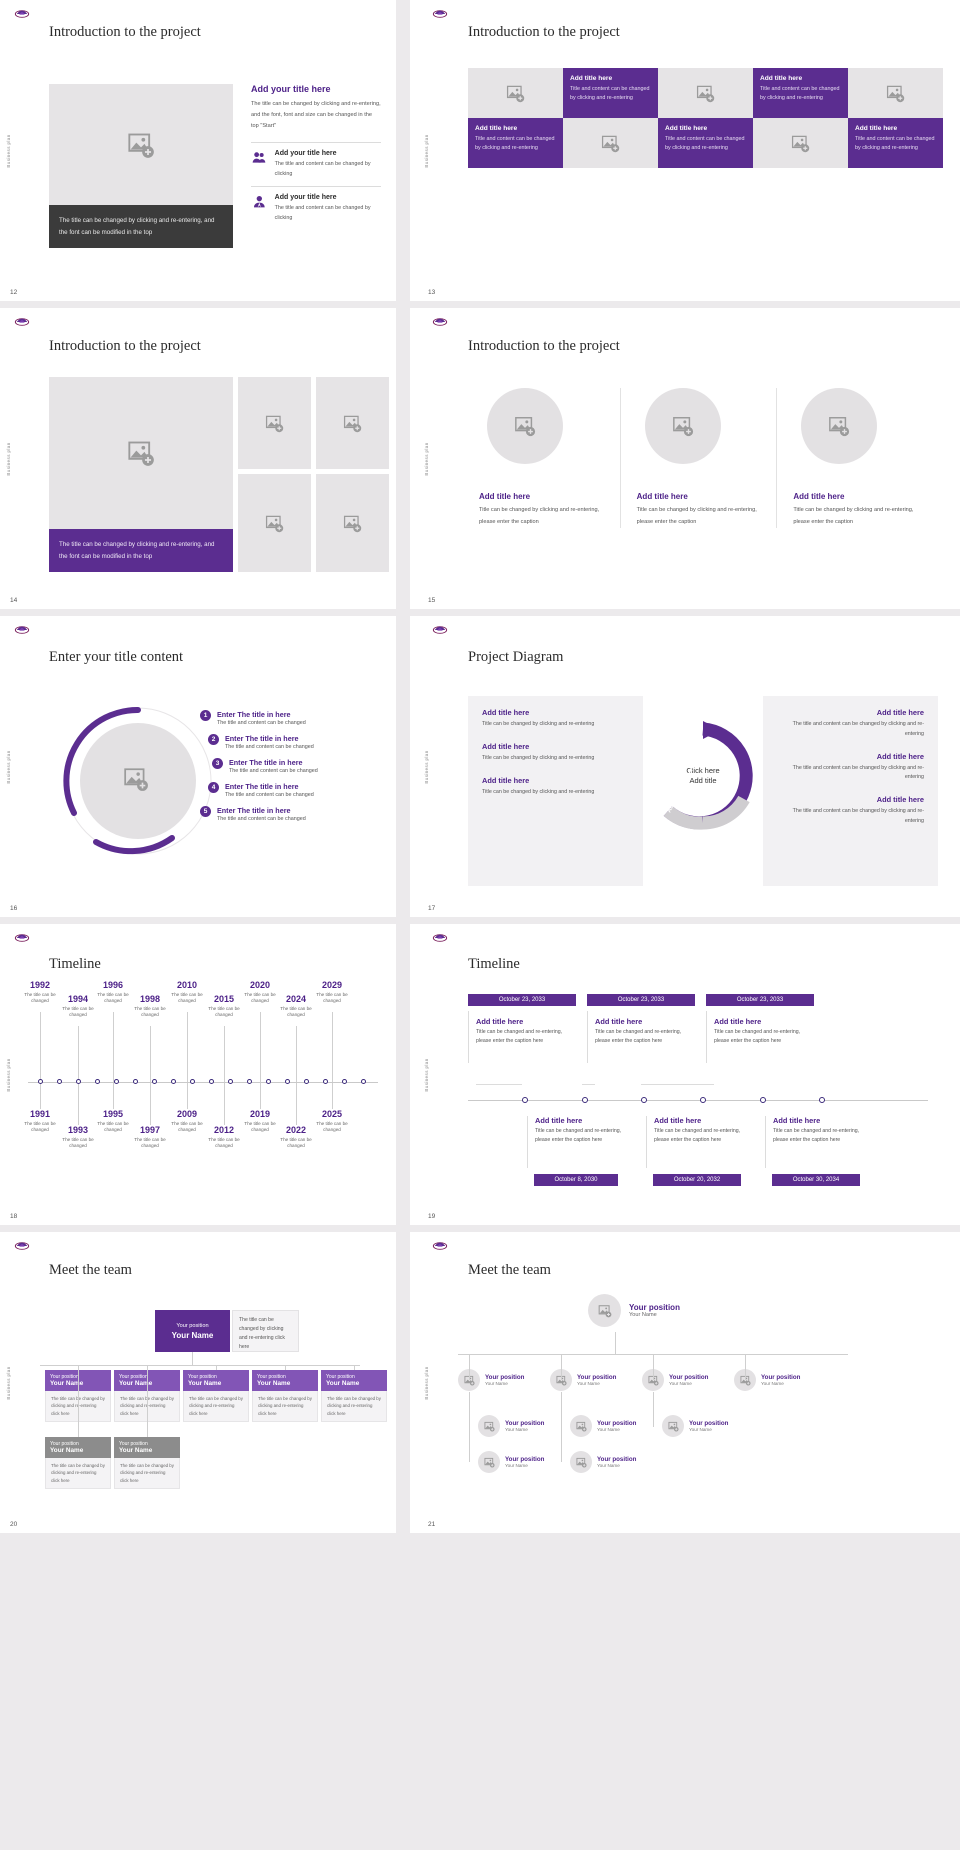  Describe the element at coordinates (426, 150) in the screenshot. I see `vertical-tab-label: Business plan` at that location.